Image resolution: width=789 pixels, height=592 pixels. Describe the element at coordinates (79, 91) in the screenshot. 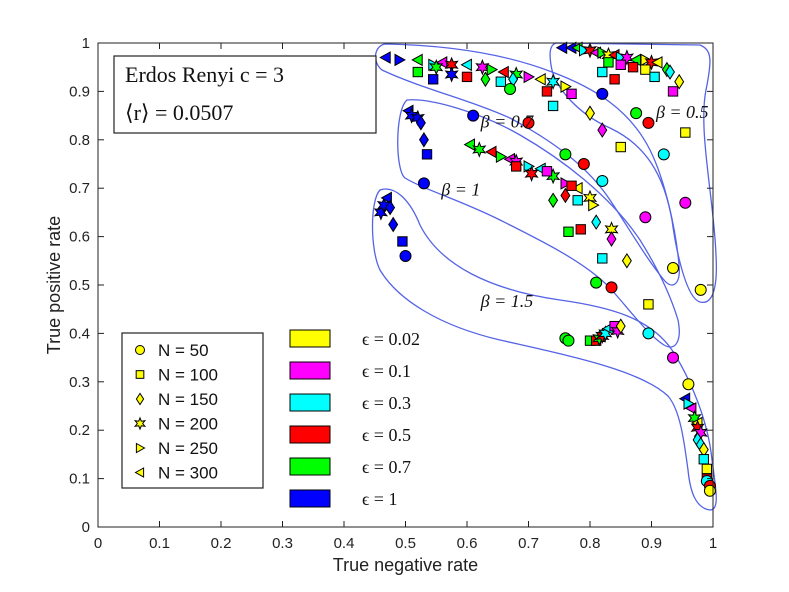

I see `y-tick-label: 0.9` at that location.